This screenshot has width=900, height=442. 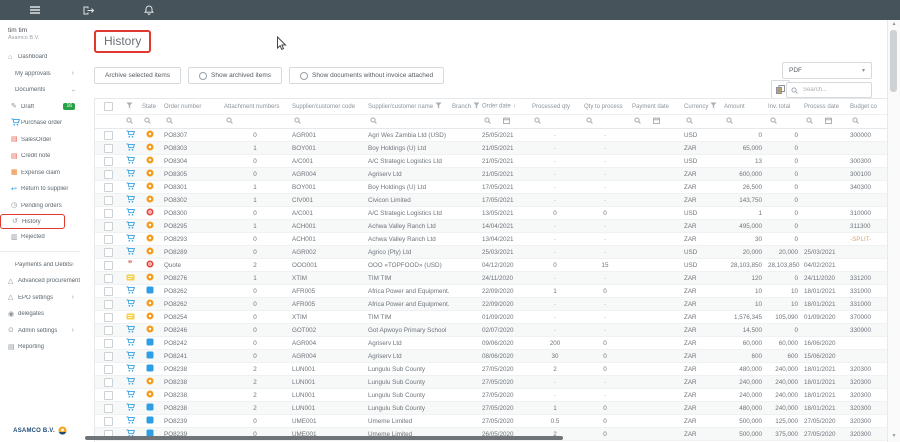 What do you see at coordinates (867, 121) in the screenshot?
I see `filter-cell-budget` at bounding box center [867, 121].